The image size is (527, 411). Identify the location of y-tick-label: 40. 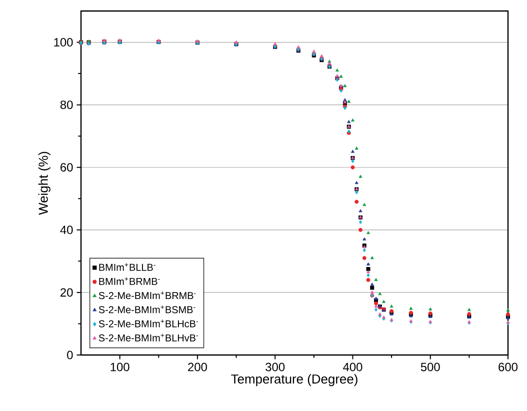
(66, 230).